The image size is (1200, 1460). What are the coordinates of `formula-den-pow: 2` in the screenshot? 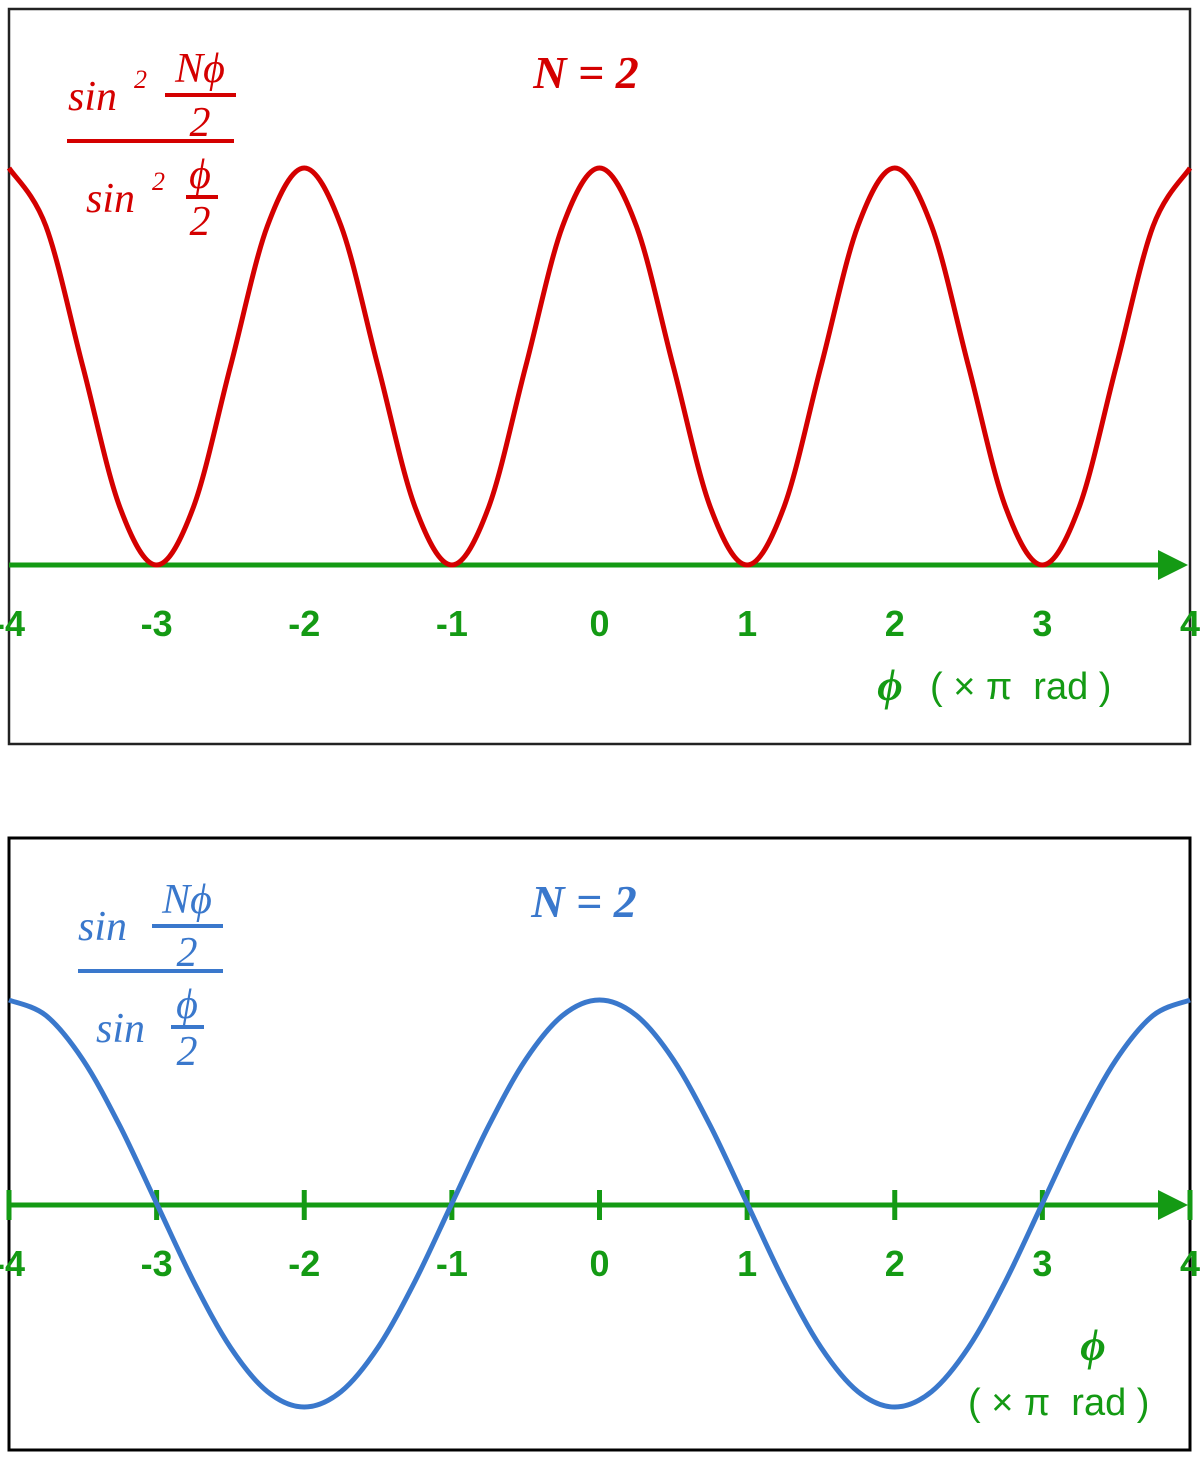 It's located at (158, 181).